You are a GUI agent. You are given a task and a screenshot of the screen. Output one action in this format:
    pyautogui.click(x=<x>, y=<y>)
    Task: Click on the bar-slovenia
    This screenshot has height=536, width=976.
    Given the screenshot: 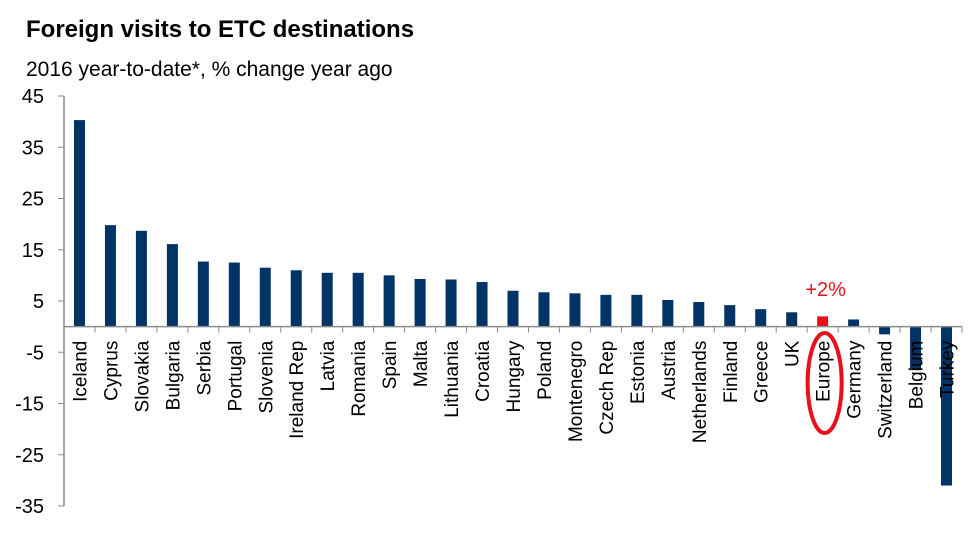 What is the action you would take?
    pyautogui.click(x=265, y=297)
    